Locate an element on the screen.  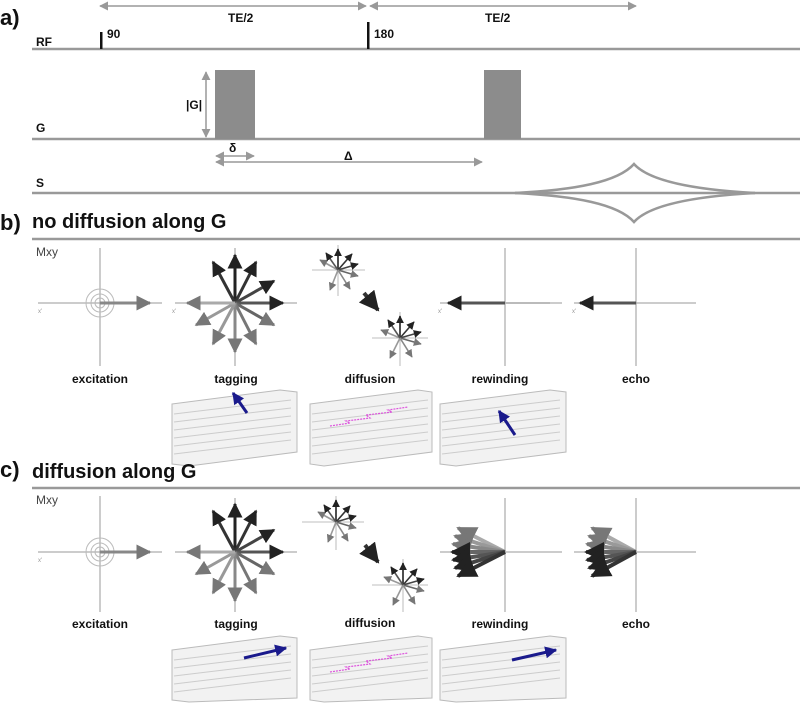
panel-b-mxy-label: Mxy is located at coordinates (47, 252).